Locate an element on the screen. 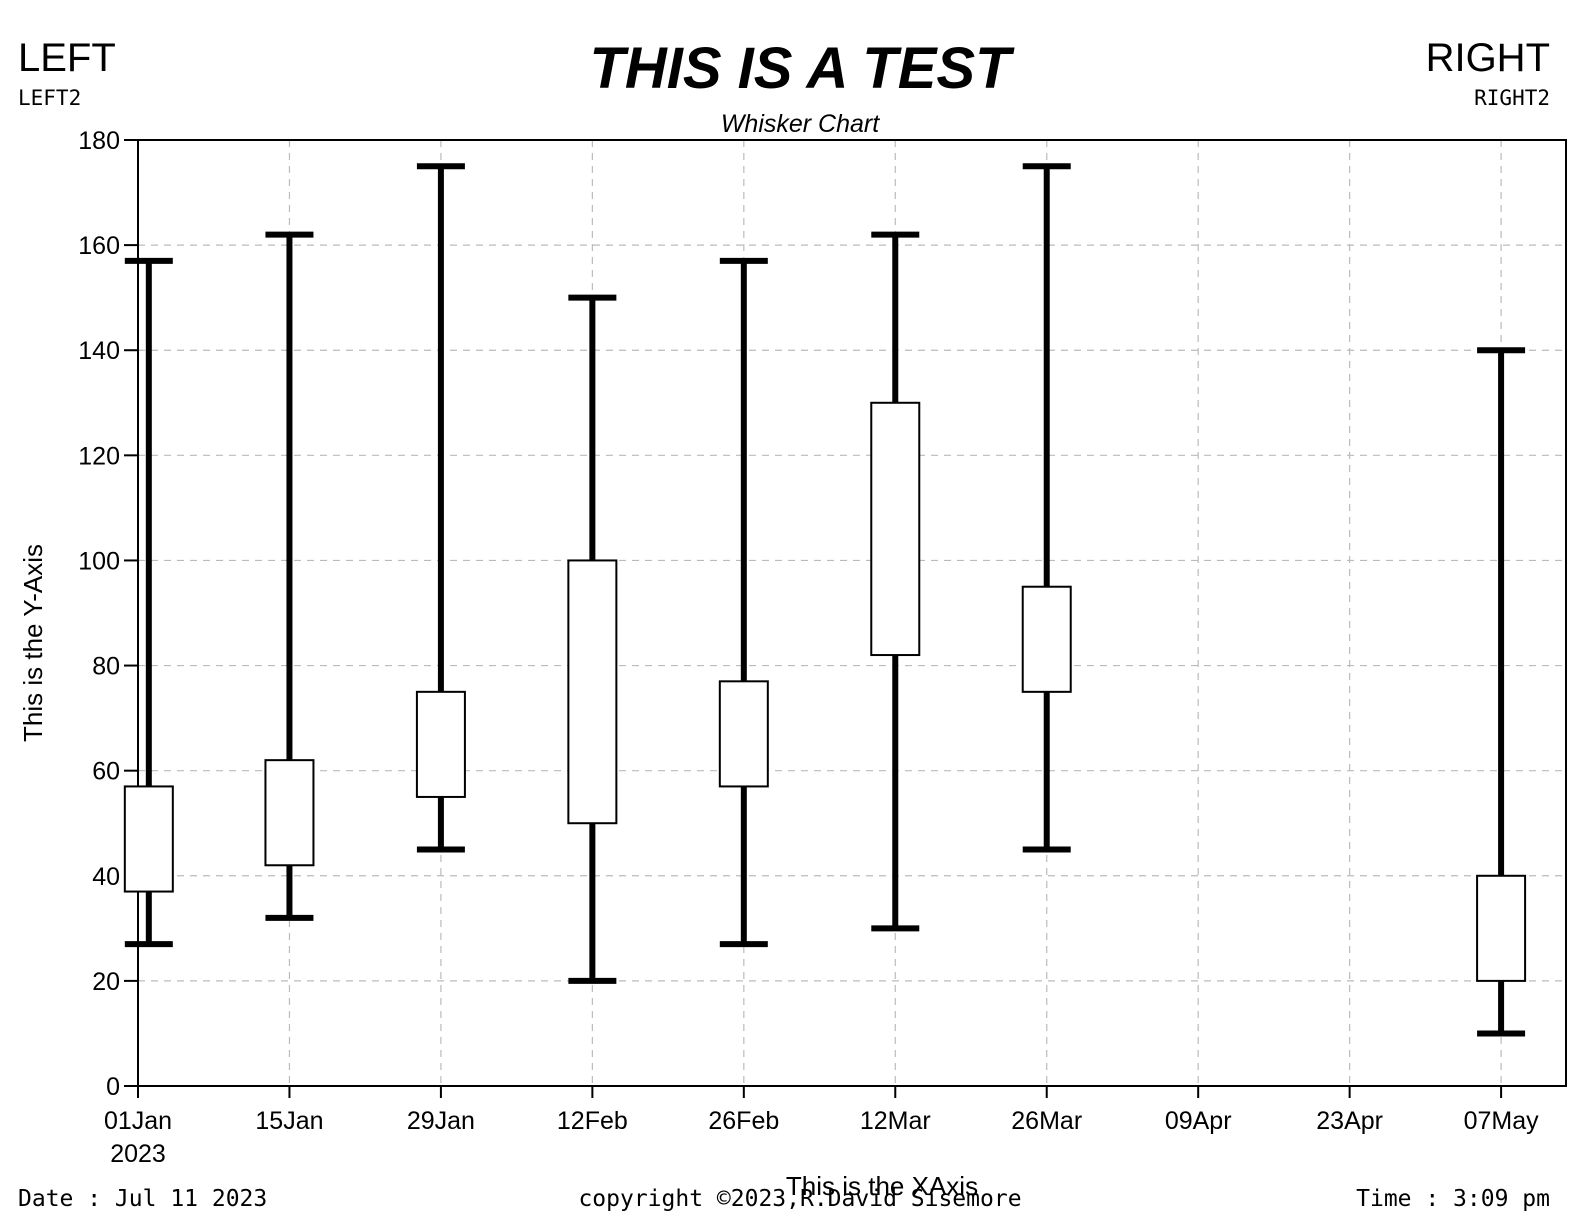 The image size is (1584, 1224). y-tick-label: 0 is located at coordinates (113, 1087).